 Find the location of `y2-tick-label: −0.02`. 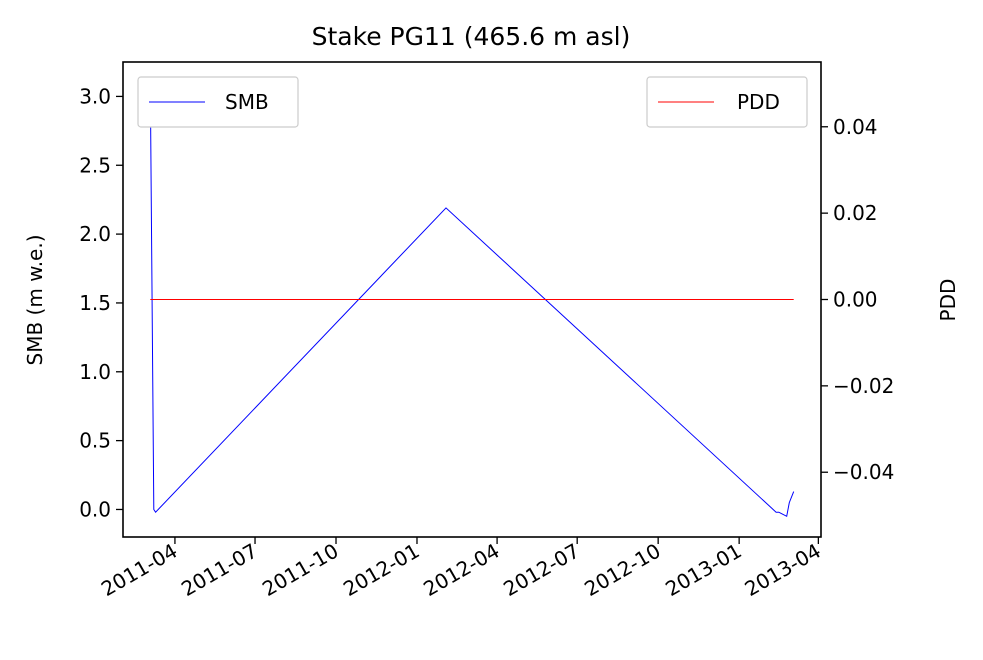

y2-tick-label: −0.02 is located at coordinates (863, 386).